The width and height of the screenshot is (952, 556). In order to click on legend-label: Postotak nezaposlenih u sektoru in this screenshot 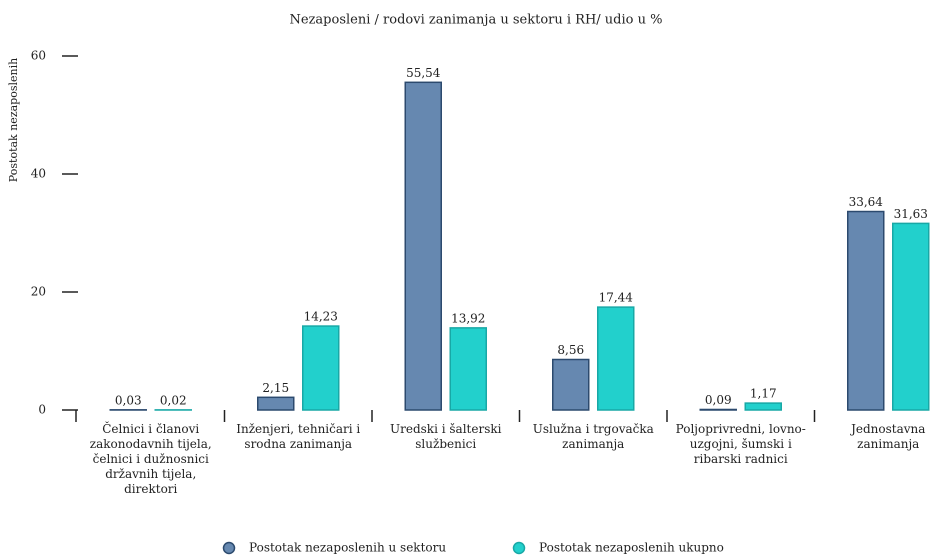, I will do `click(347, 548)`.